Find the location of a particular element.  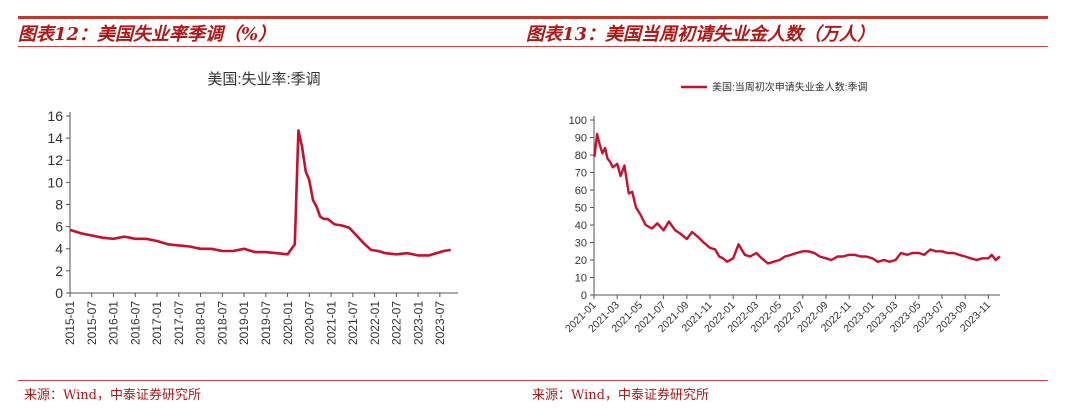

x-tick-label: 2018-07 is located at coordinates (222, 323).